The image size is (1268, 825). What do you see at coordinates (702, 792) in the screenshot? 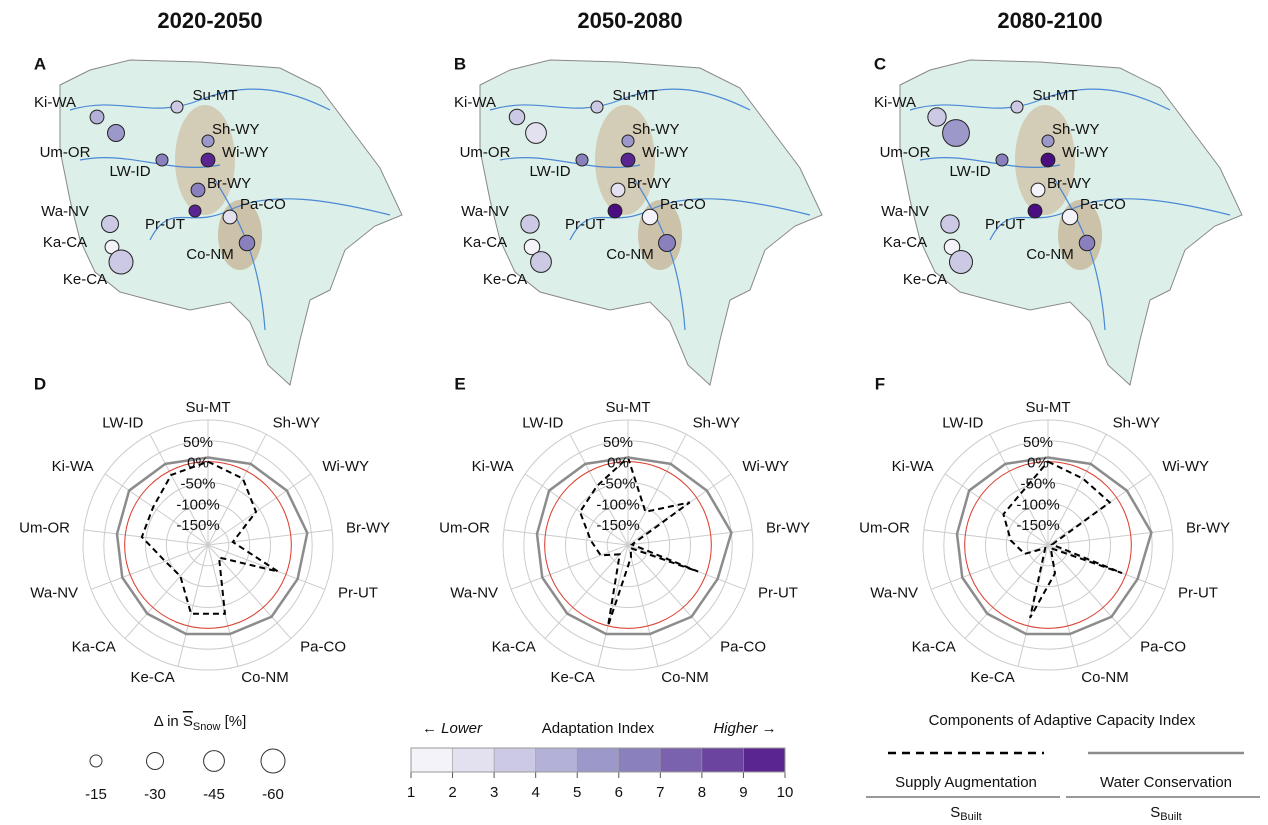
I see `color-tick-label: 8` at bounding box center [702, 792].